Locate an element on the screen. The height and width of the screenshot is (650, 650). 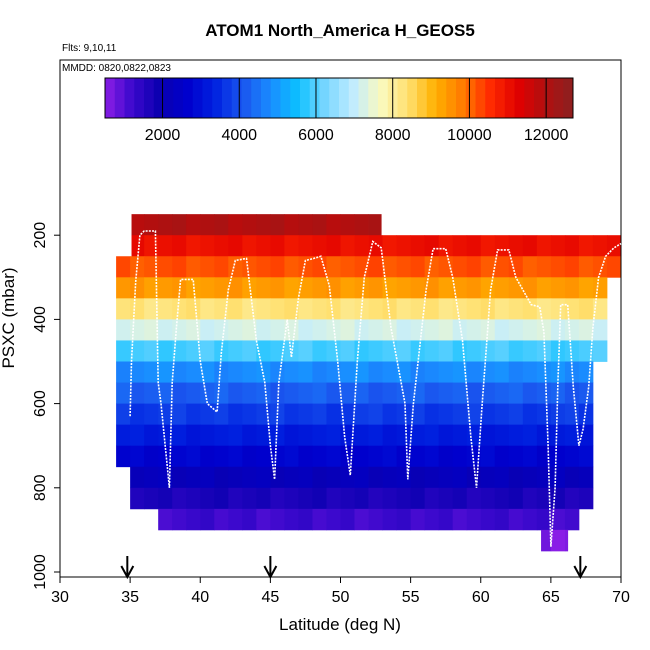
y-axis-label: PSXC (mbar) is located at coordinates (9, 317).